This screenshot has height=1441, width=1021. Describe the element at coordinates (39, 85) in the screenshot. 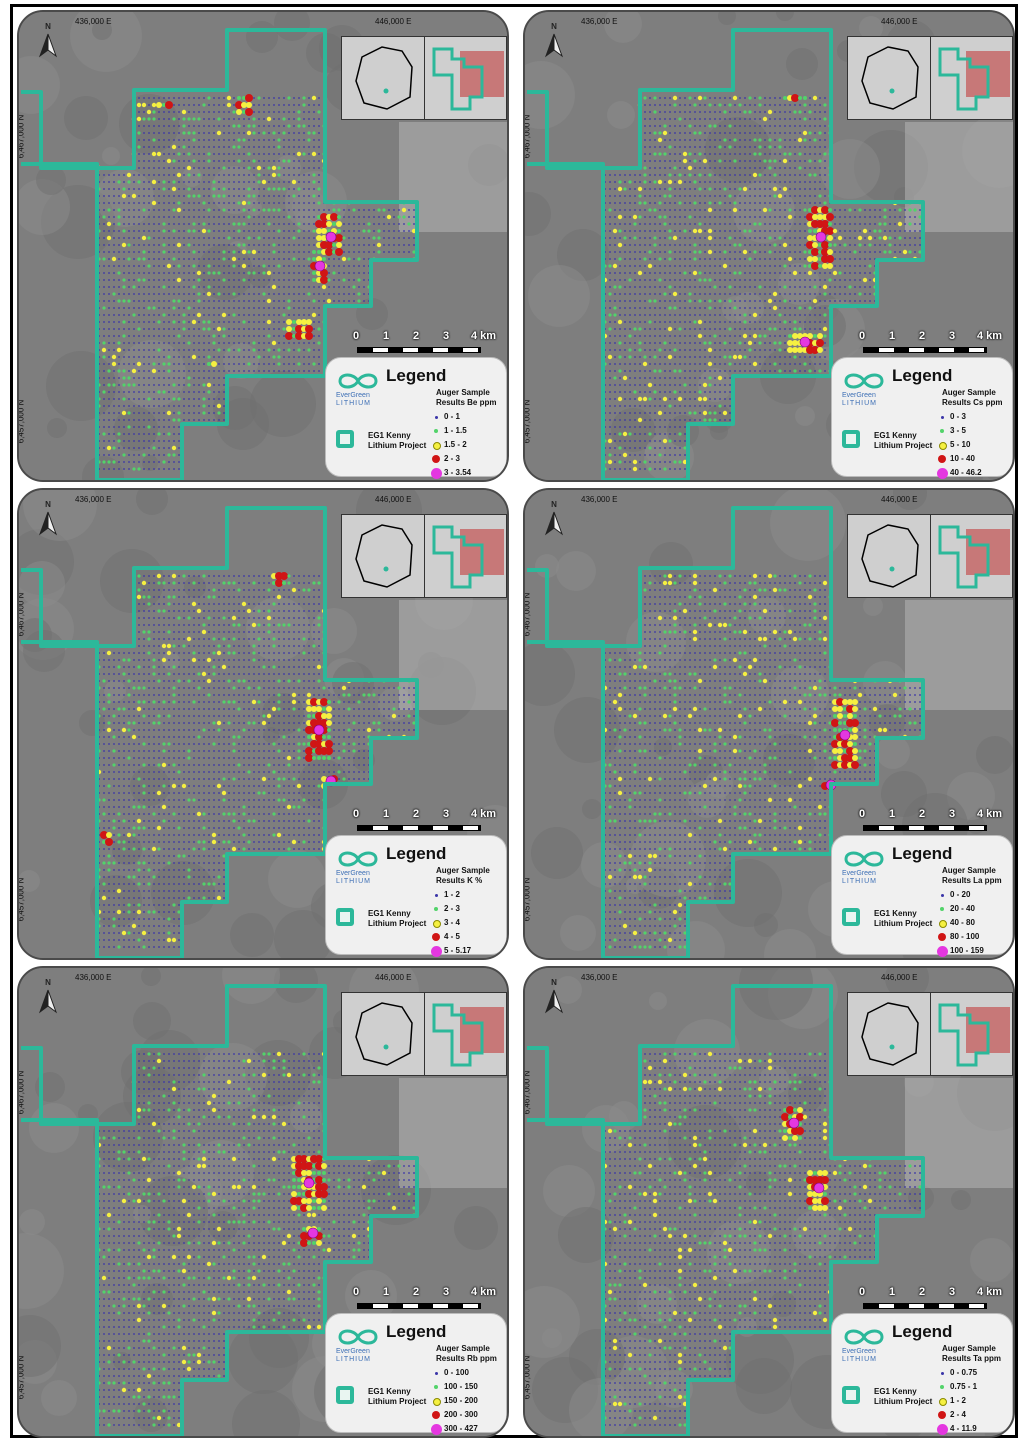

I see `terrain-patch` at that location.